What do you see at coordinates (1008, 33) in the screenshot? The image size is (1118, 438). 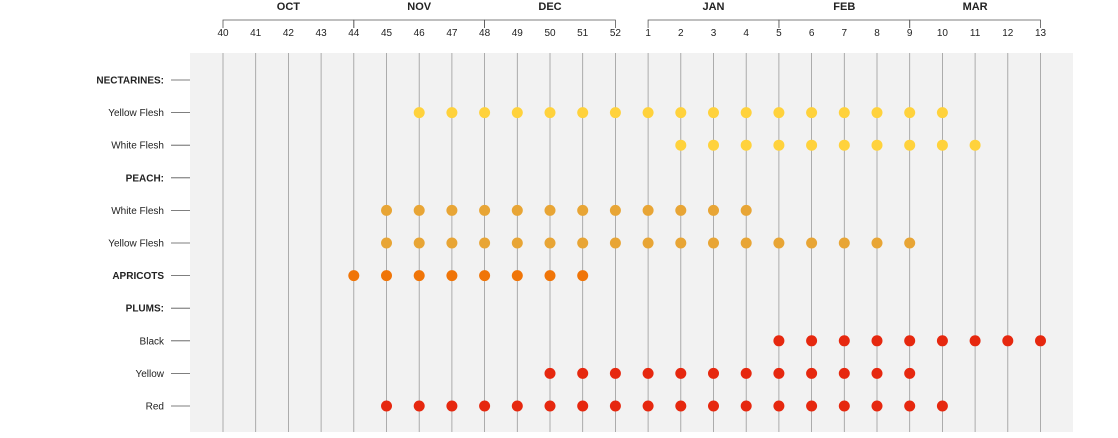 I see `week-tick-label: 12` at bounding box center [1008, 33].